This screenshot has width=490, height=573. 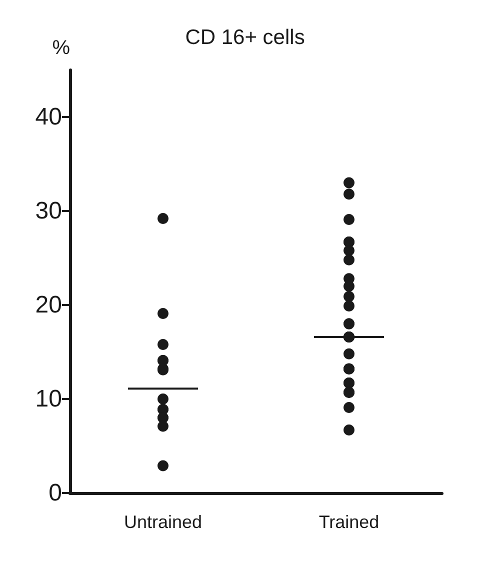 What do you see at coordinates (48, 399) in the screenshot?
I see `y-tick-label: 10` at bounding box center [48, 399].